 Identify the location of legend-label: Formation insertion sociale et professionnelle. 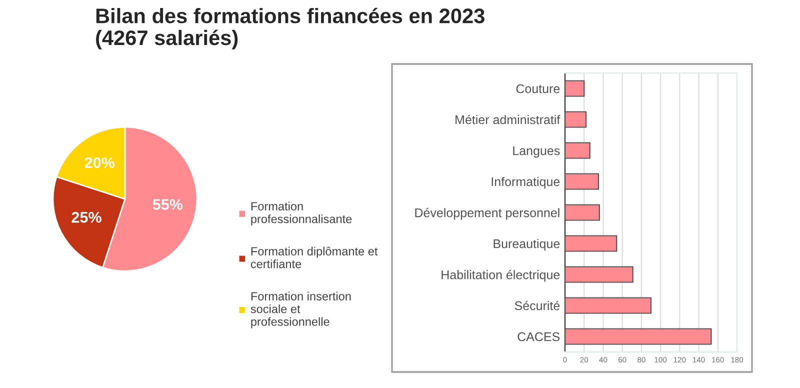
(300, 310).